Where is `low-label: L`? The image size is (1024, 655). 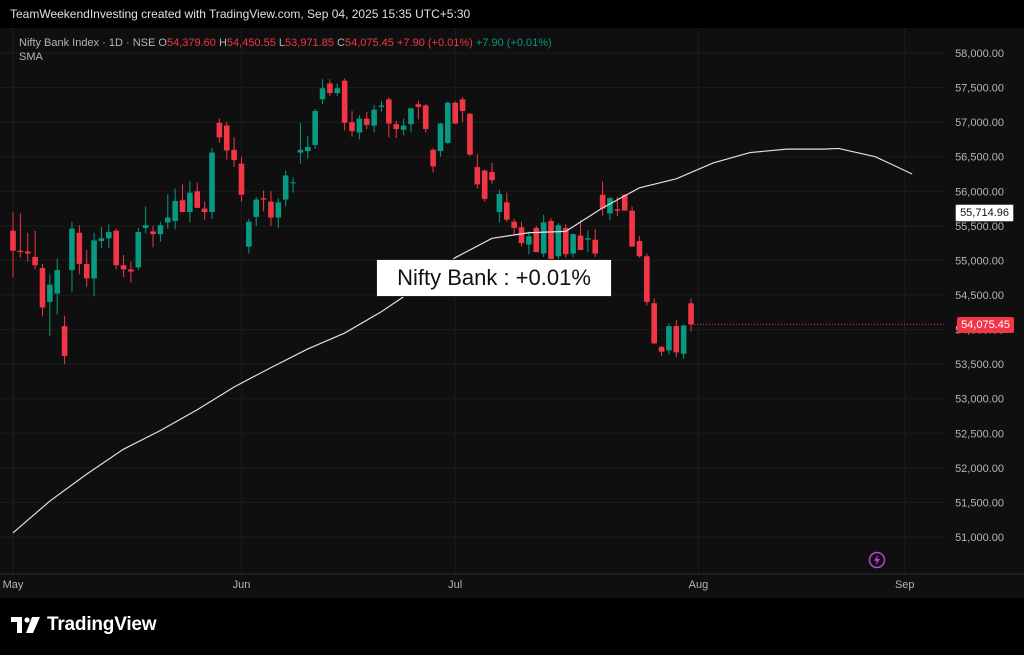 low-label: L is located at coordinates (282, 43).